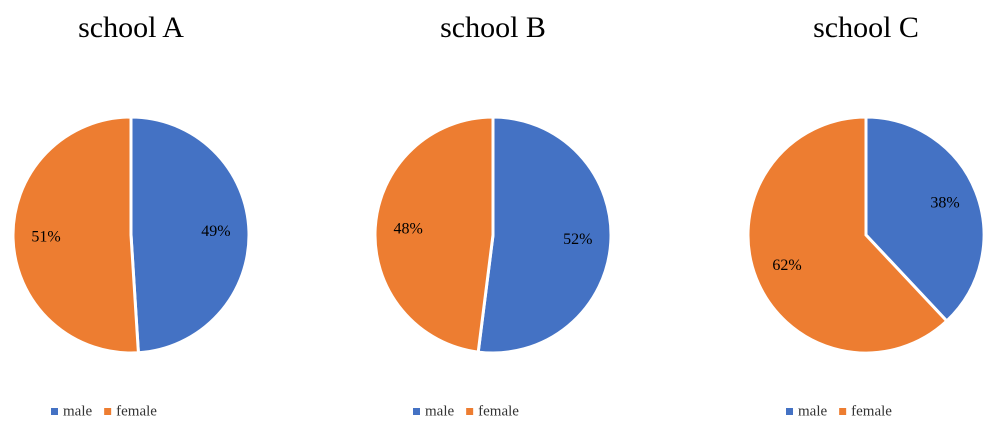 This screenshot has height=426, width=984. What do you see at coordinates (215, 231) in the screenshot?
I see `data-label: 49%` at bounding box center [215, 231].